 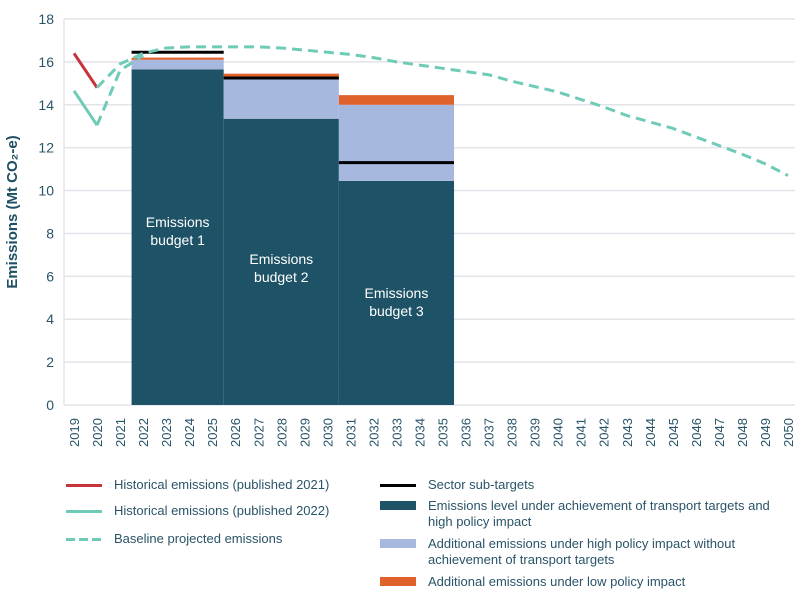 What do you see at coordinates (120, 432) in the screenshot?
I see `x-tick-label: 2021` at bounding box center [120, 432].